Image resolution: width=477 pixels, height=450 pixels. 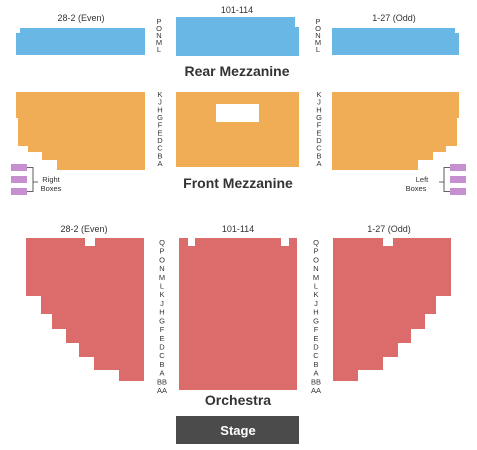 What do you see at coordinates (316, 355) in the screenshot?
I see `orchestra-row-label-right-c: C` at bounding box center [316, 355].